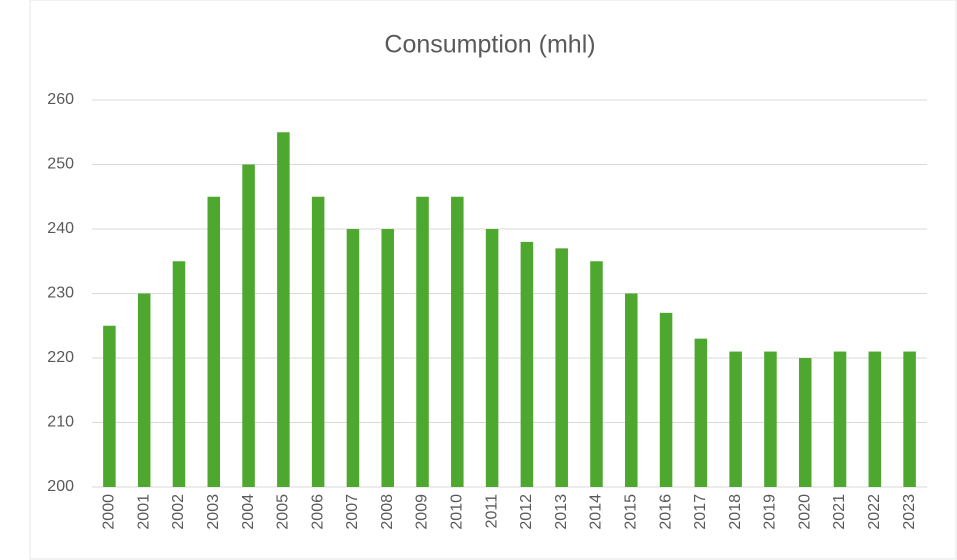 Image resolution: width=957 pixels, height=560 pixels. I want to click on y-tick-label: 260, so click(60, 99).